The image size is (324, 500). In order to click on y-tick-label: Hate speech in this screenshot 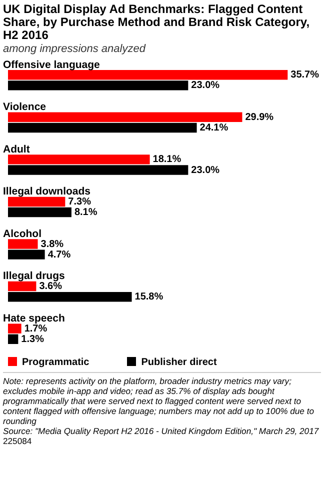, I will do `click(34, 318)`.